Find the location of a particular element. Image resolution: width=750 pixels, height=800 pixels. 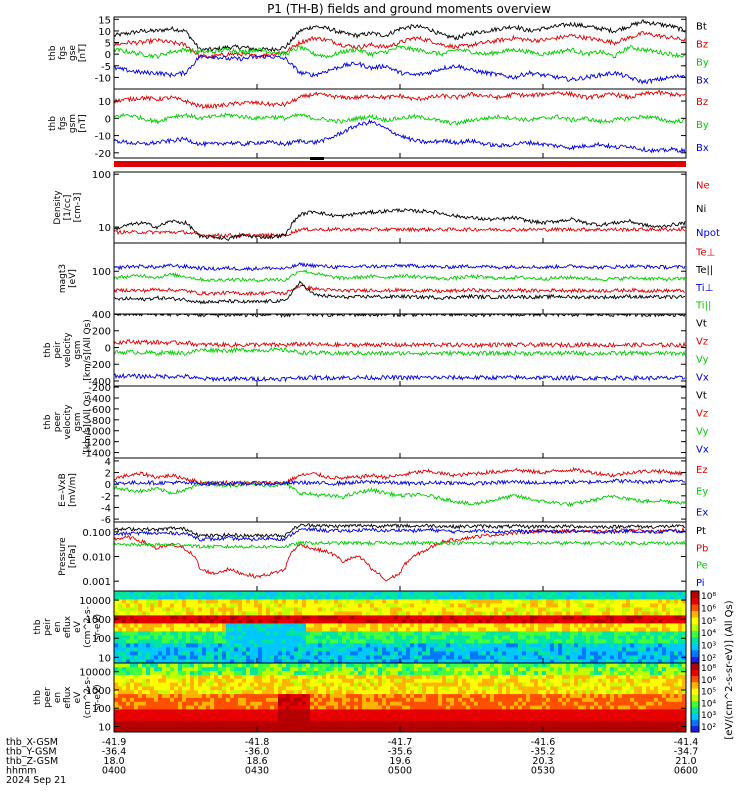

legend-te: Te|| is located at coordinates (704, 270).